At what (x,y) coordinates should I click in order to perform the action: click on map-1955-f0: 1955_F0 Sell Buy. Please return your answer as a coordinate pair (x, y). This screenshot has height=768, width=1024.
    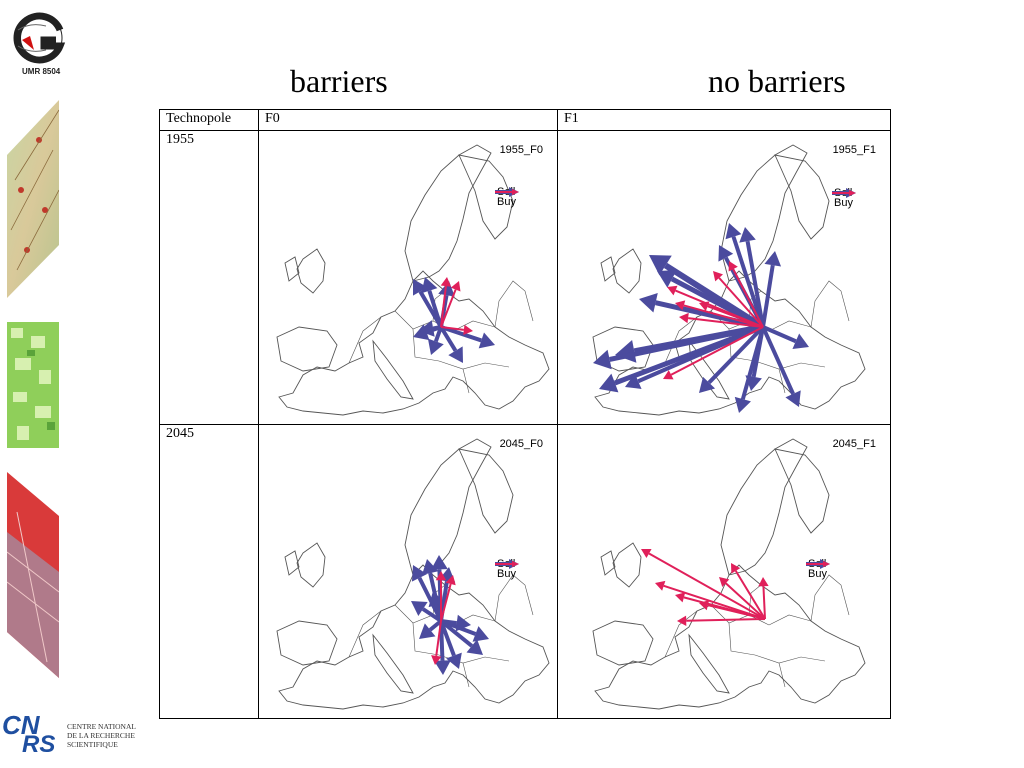
    Looking at the image, I should click on (408, 277).